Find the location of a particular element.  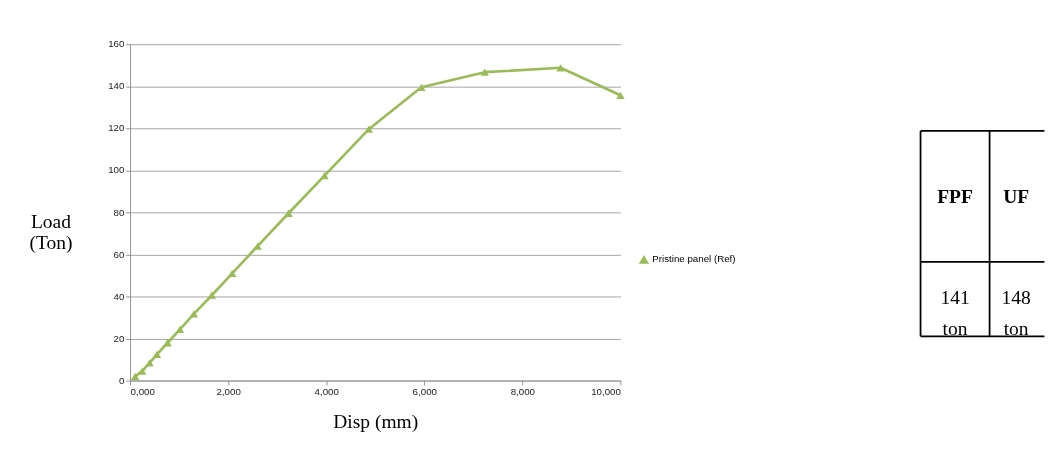

text: 148 ton is located at coordinates (1016, 312).